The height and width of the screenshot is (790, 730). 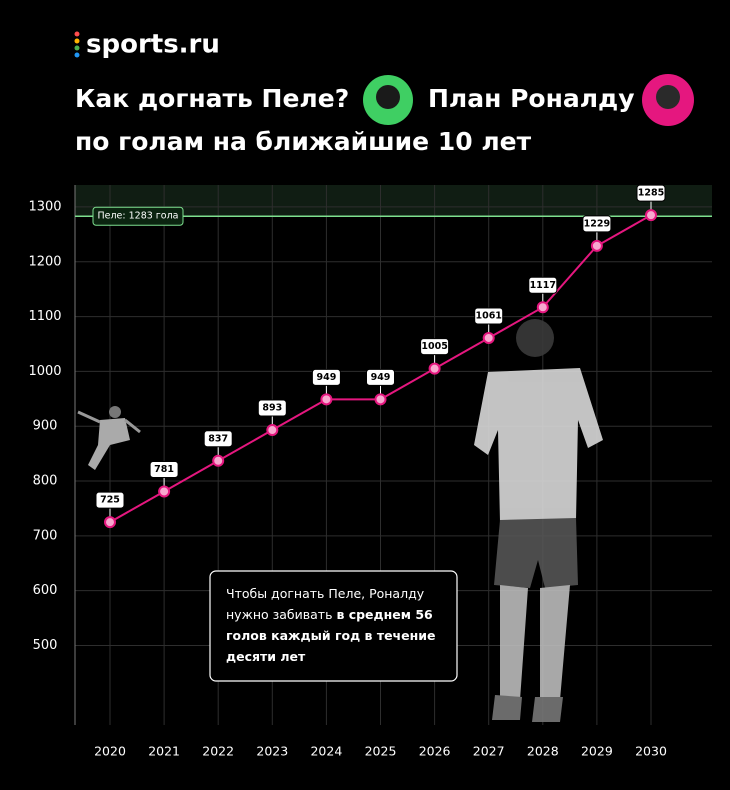 I want to click on y-tick-label: 700, so click(x=45, y=535).